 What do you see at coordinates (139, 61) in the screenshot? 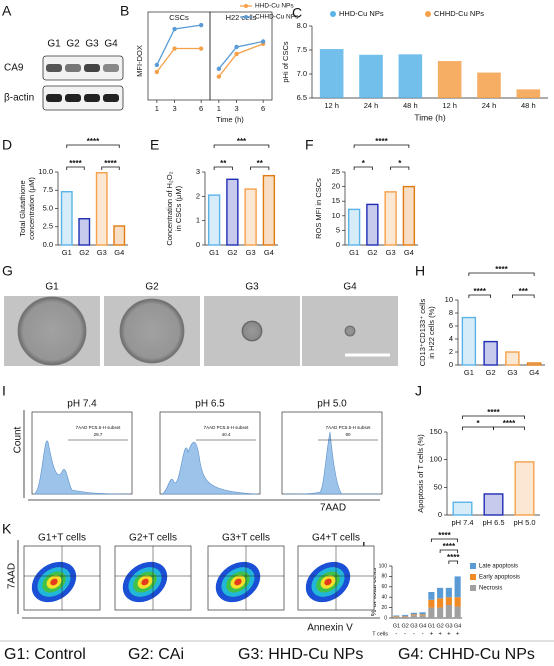
I see `y-axis-label: MFI-DOX` at bounding box center [139, 61].